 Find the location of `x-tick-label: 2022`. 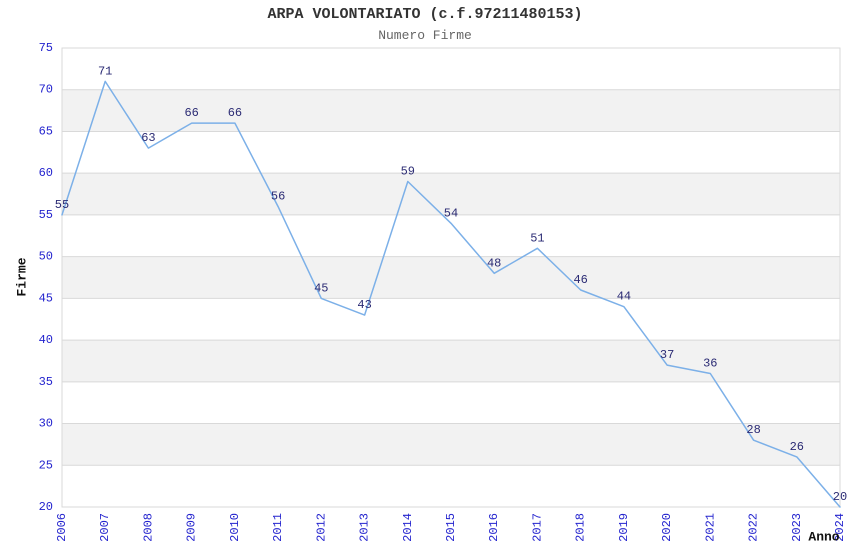

x-tick-label: 2022 is located at coordinates (754, 527).